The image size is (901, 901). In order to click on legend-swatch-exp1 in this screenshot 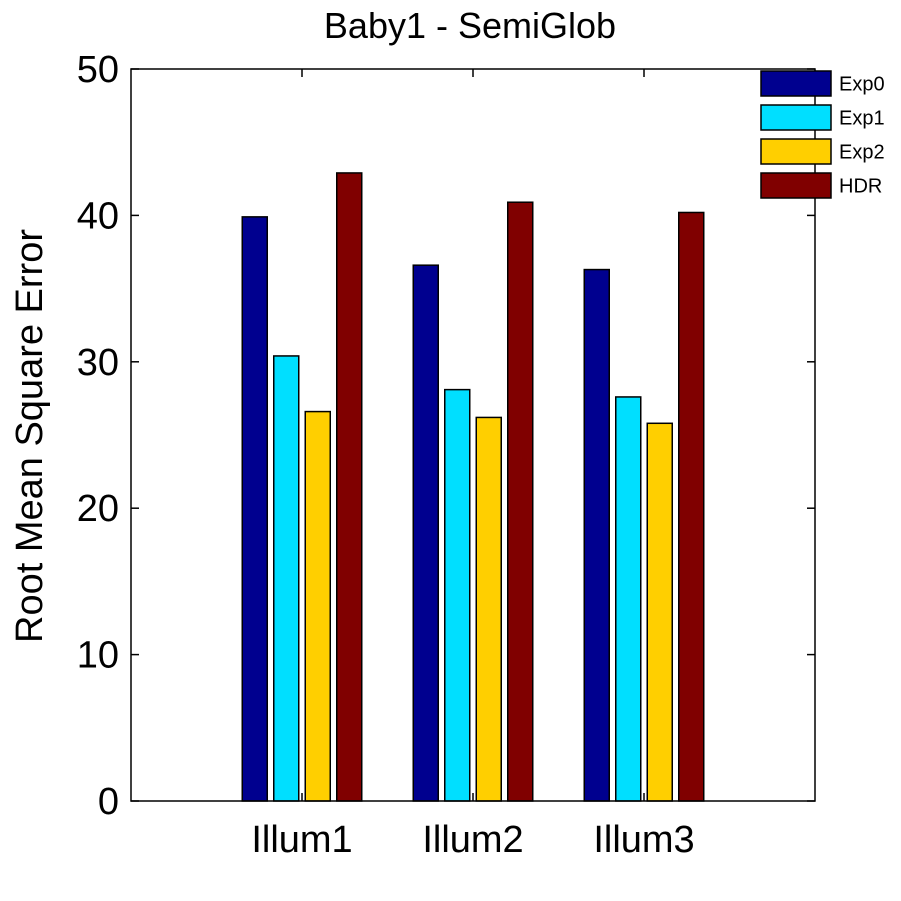, I will do `click(796, 117)`.